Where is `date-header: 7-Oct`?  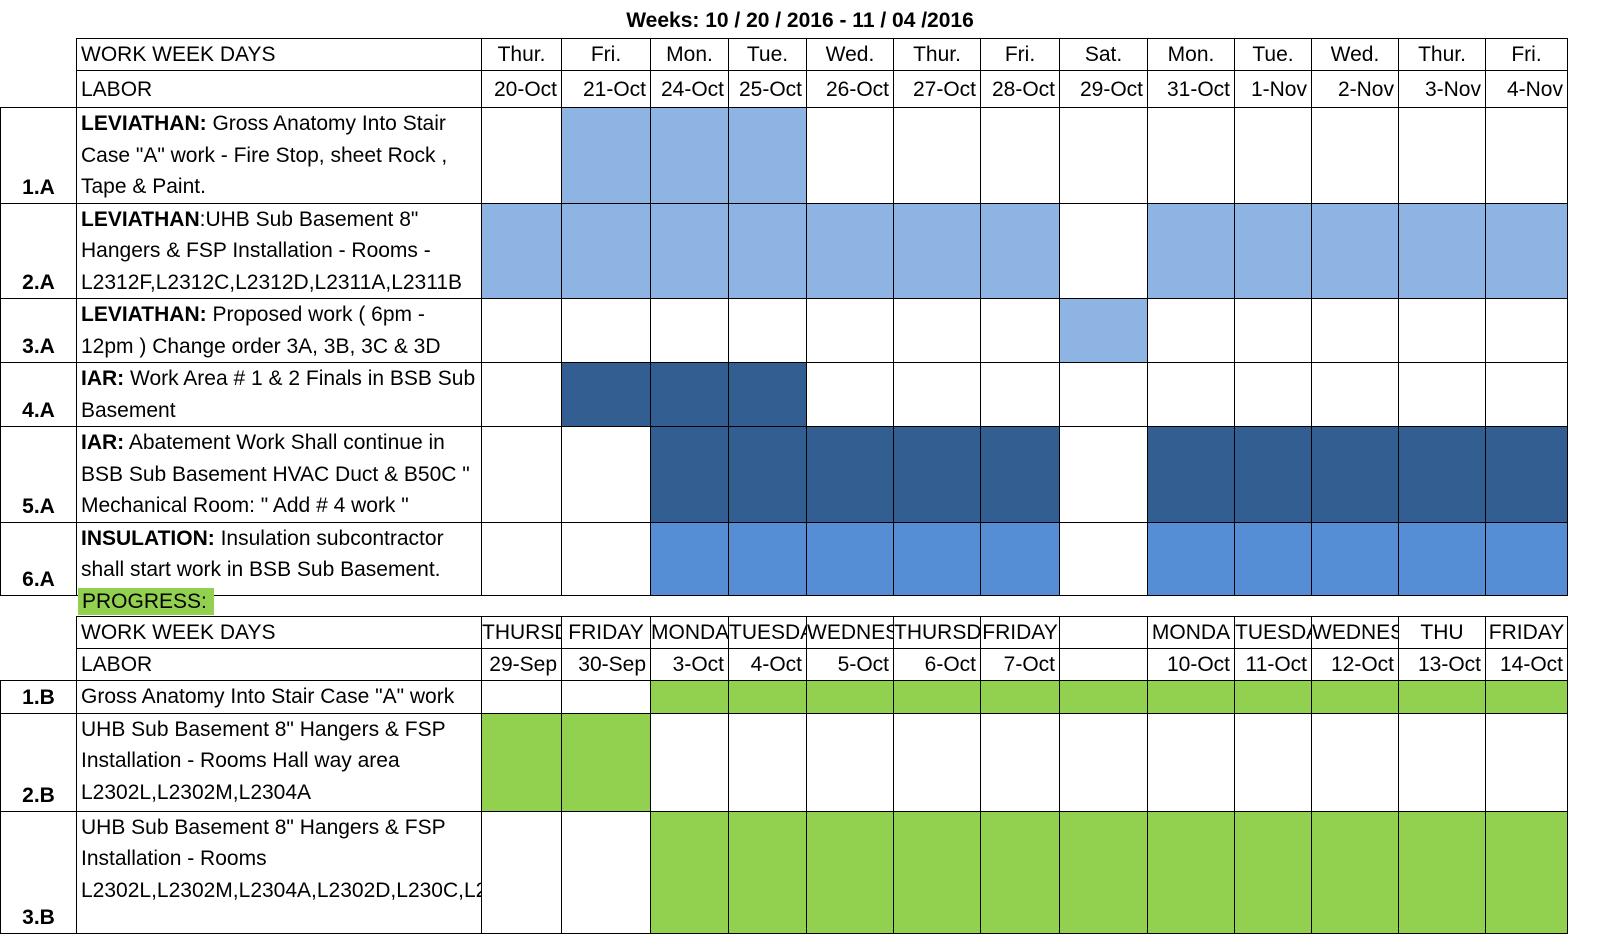 date-header: 7-Oct is located at coordinates (1020, 664).